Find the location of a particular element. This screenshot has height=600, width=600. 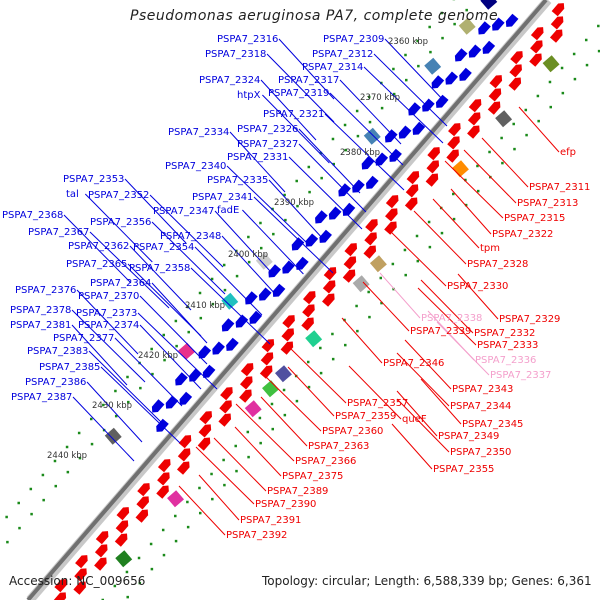

forward-gene-label: PSPA7_2386 is located at coordinates (55, 382).